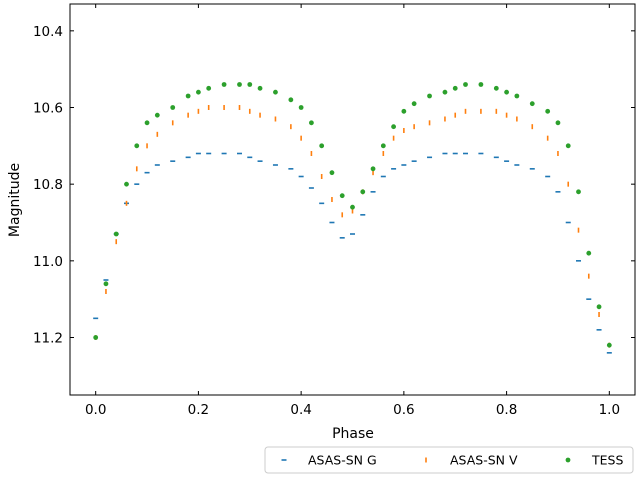 The image size is (640, 480). Describe the element at coordinates (15, 200) in the screenshot. I see `y-axis-label: Magnitude` at that location.